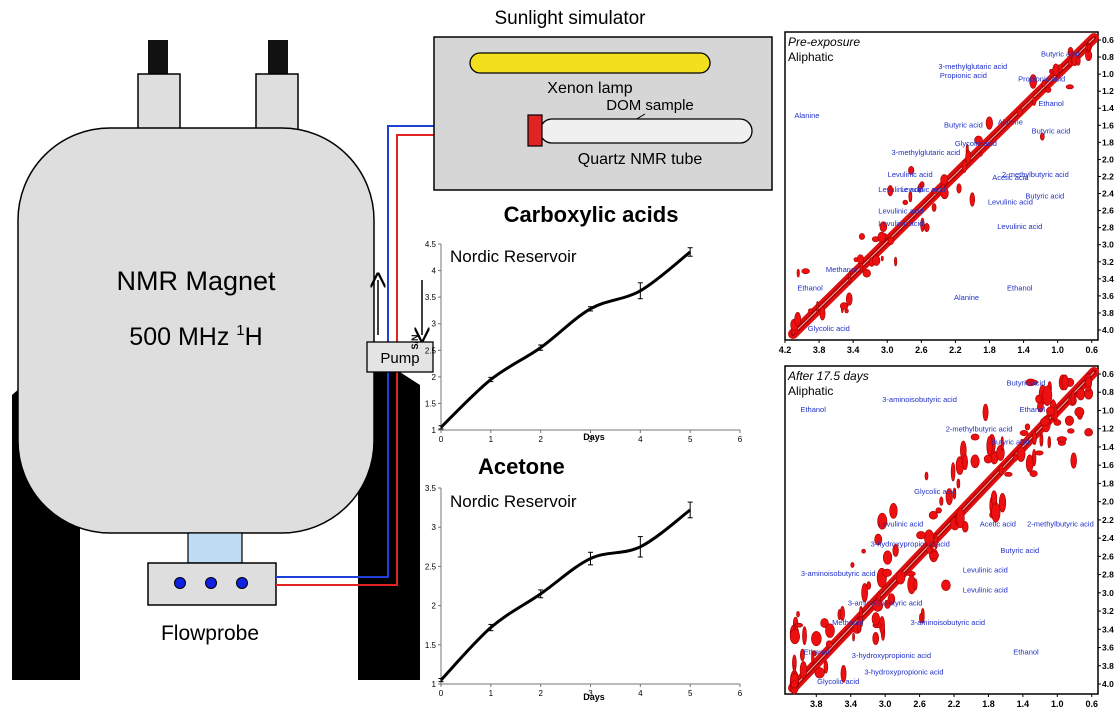 The height and width of the screenshot is (710, 1114). Describe the element at coordinates (1108, 91) in the screenshot. I see `y-tick-label: 1.2` at that location.